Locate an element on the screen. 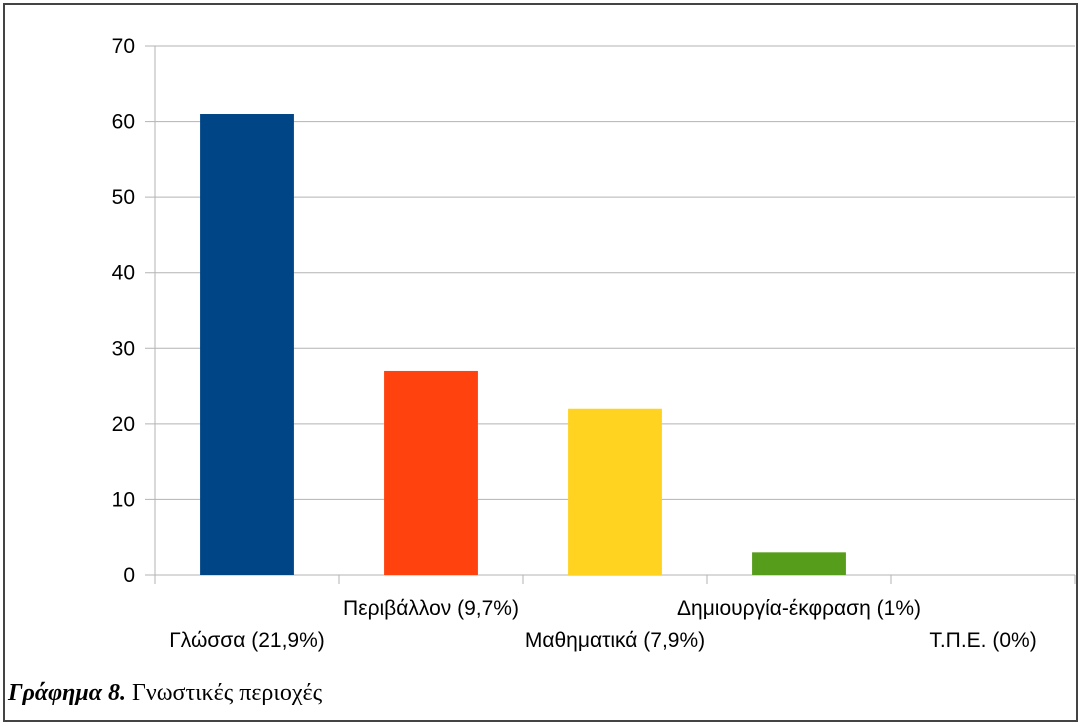 The width and height of the screenshot is (1083, 727). y-tick-label: 70 is located at coordinates (123, 46).